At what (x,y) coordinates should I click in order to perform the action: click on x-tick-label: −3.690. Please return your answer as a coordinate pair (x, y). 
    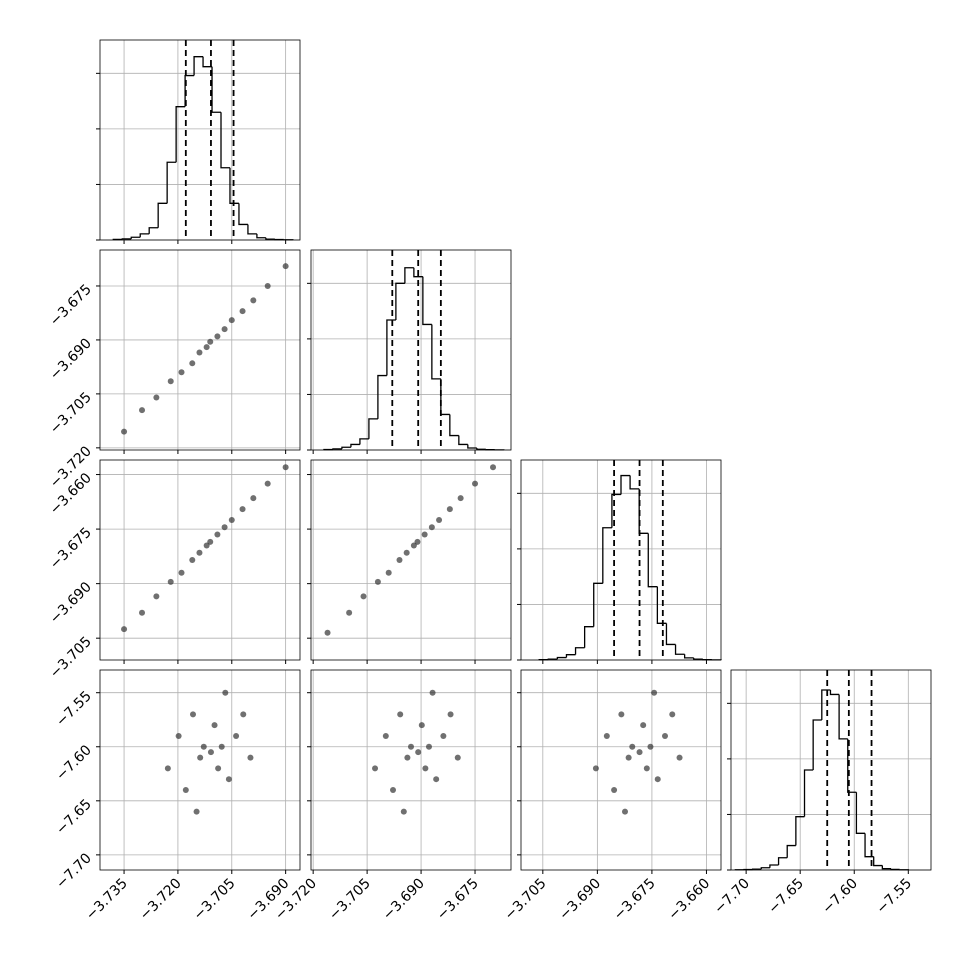
    Looking at the image, I should click on (580, 900).